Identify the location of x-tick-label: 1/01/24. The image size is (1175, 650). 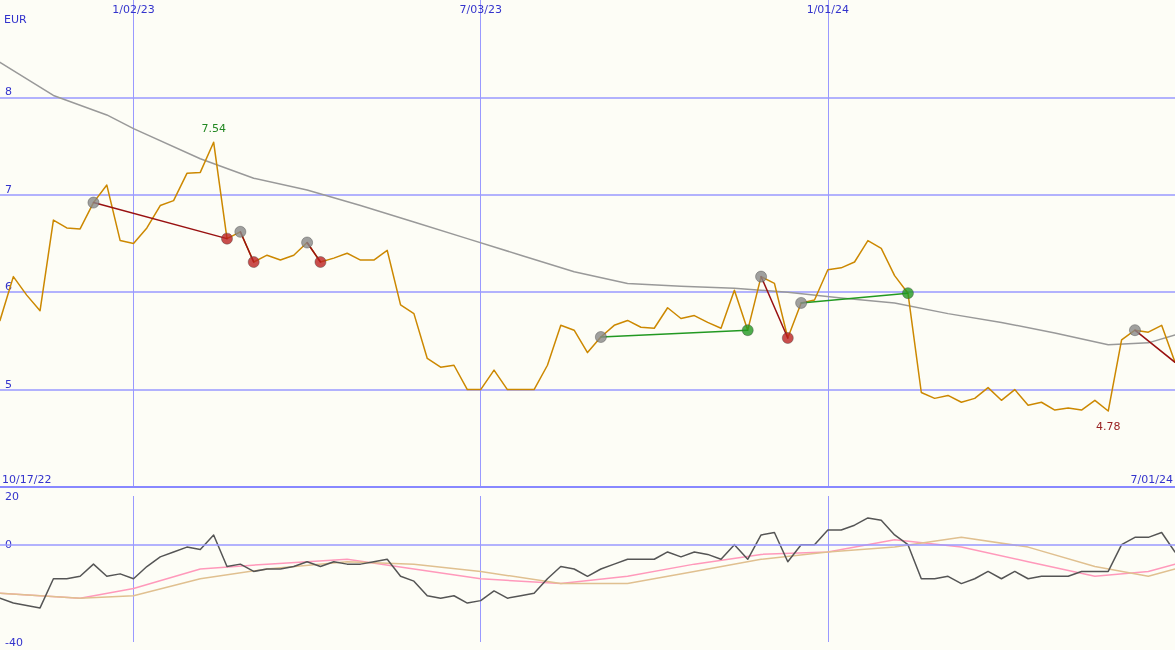
(828, 9).